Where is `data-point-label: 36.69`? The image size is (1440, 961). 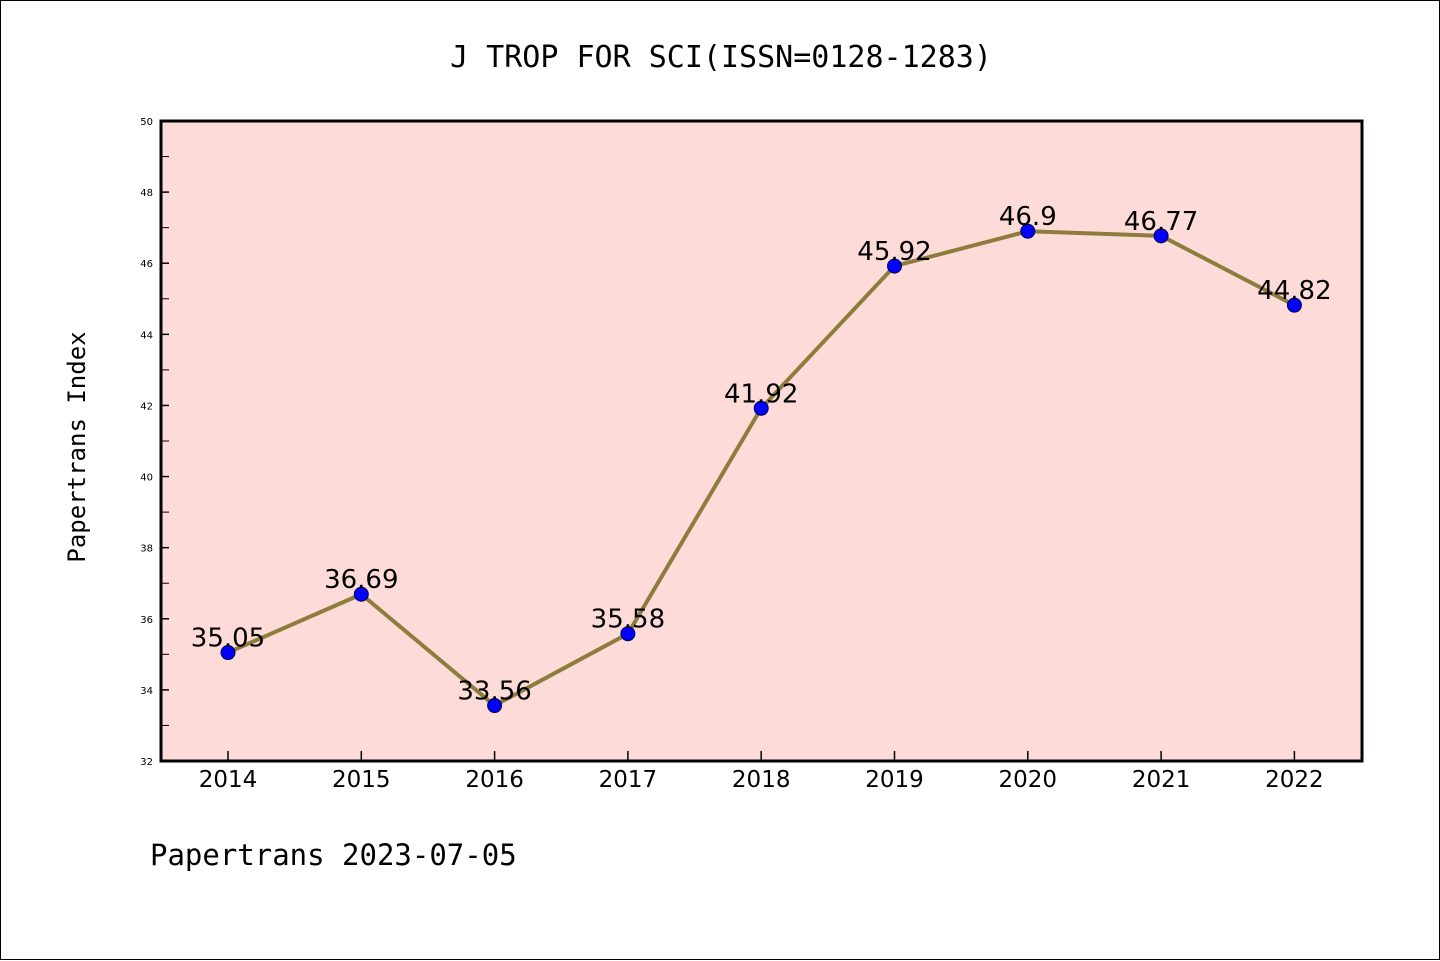 data-point-label: 36.69 is located at coordinates (361, 580).